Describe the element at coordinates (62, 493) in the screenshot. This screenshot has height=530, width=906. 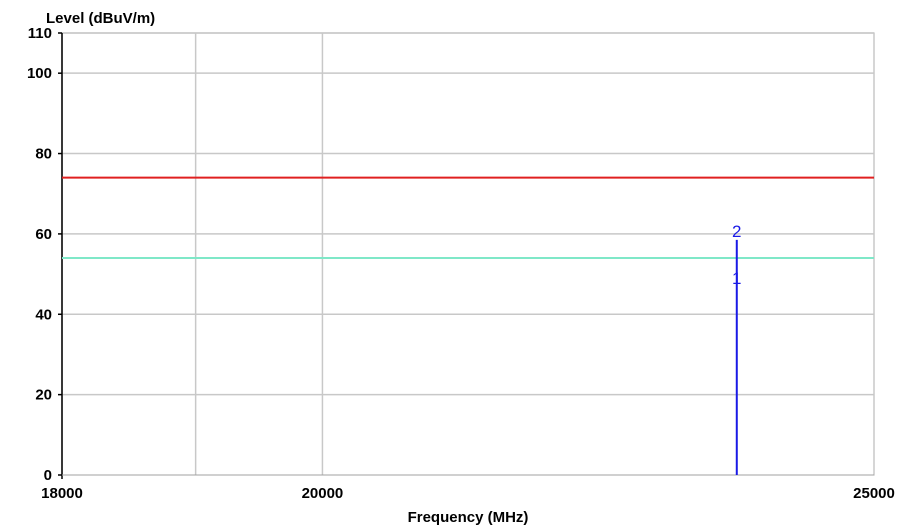
I see `x-tick-label: 18000` at that location.